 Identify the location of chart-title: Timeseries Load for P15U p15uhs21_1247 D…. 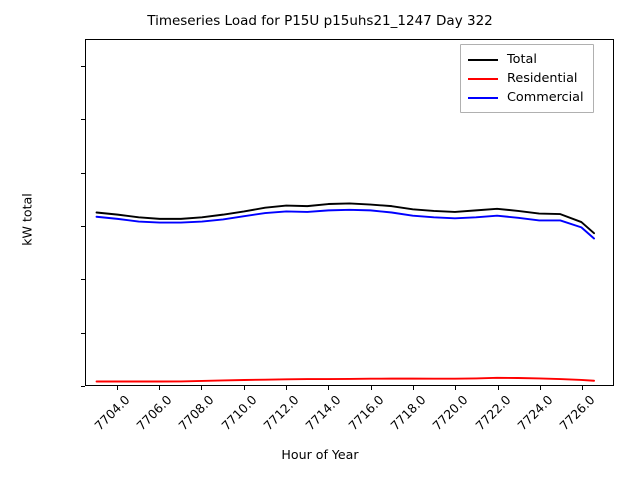
(320, 21).